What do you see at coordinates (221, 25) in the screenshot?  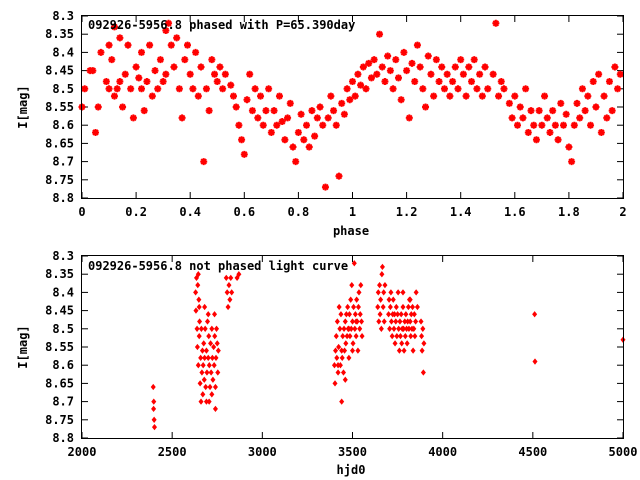 I see `phased-title: 092926-5956.8 phased with P=65.390day` at bounding box center [221, 25].